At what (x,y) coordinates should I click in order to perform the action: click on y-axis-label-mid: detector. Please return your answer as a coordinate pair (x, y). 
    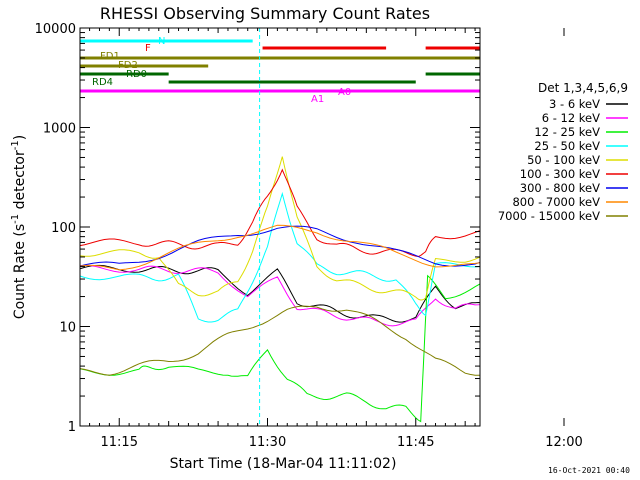
    Looking at the image, I should click on (20, 182).